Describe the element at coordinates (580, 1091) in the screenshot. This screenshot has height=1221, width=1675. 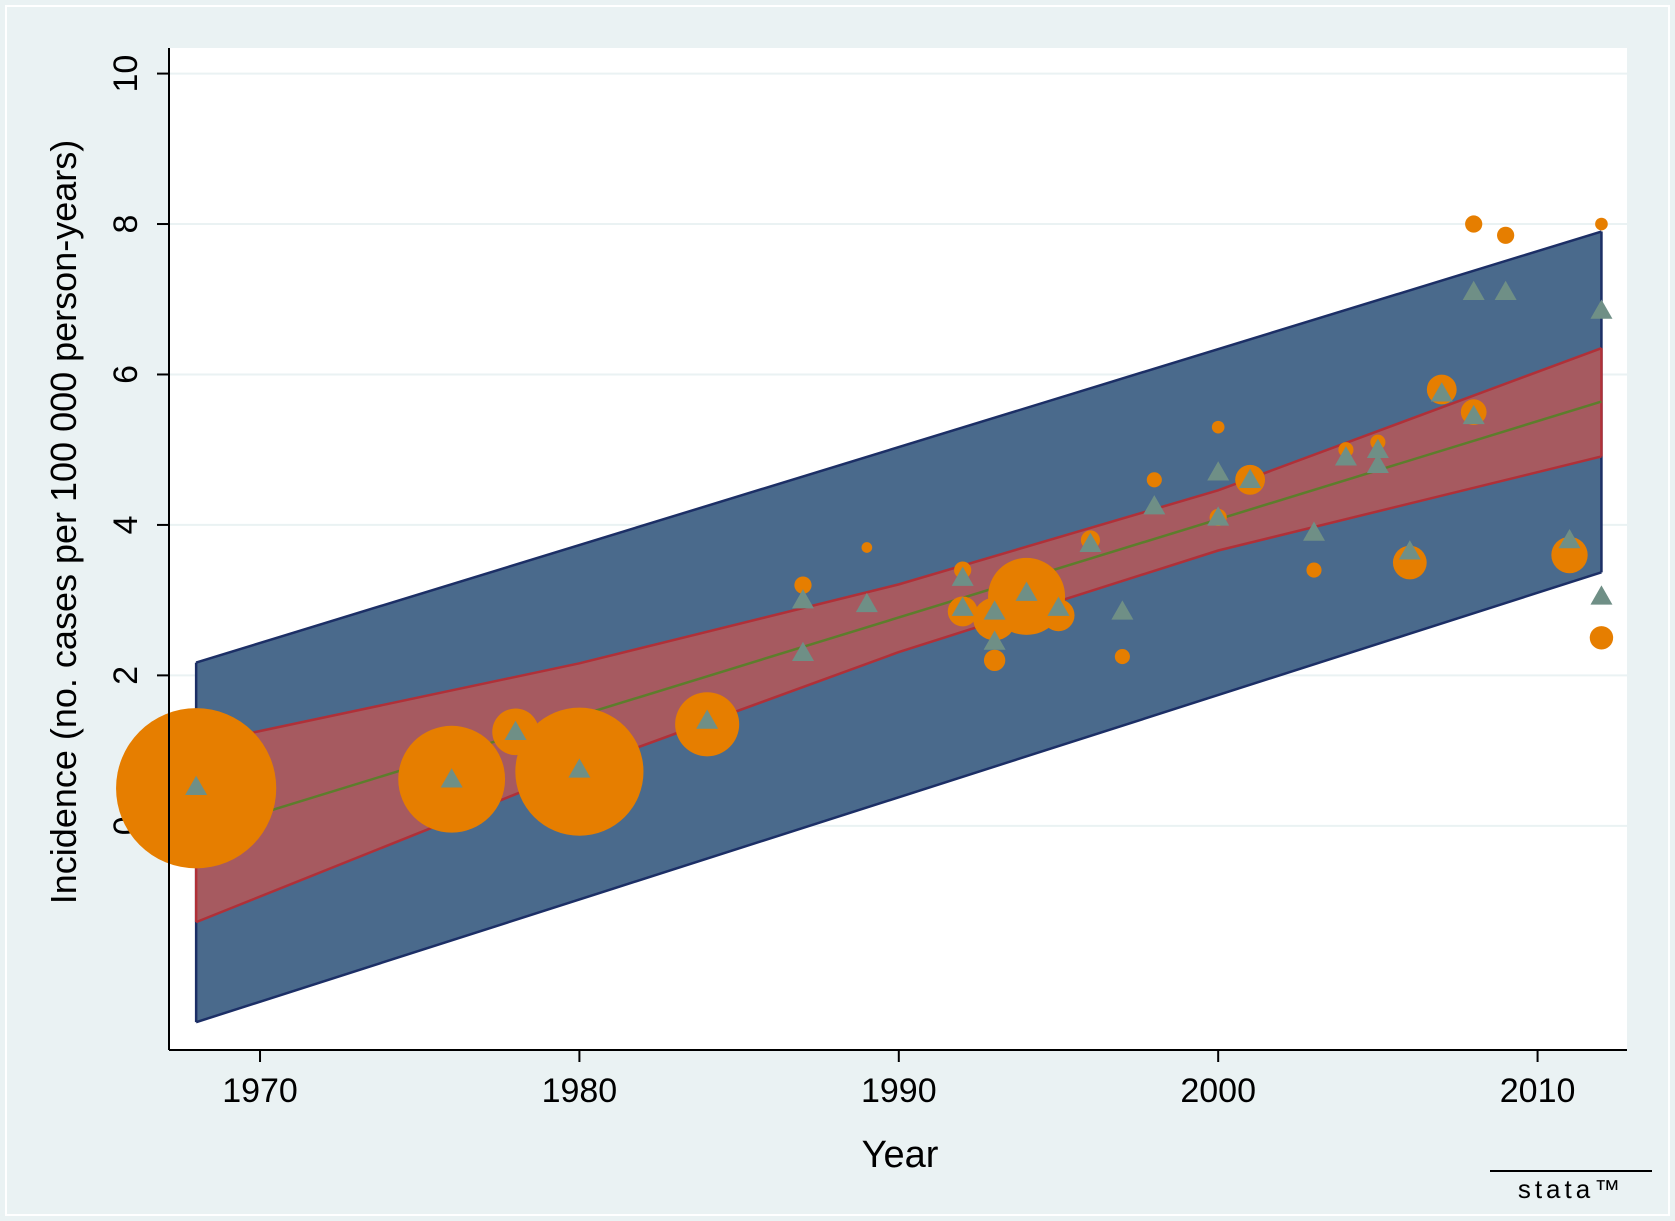
I see `x-tick-label: 1980` at that location.